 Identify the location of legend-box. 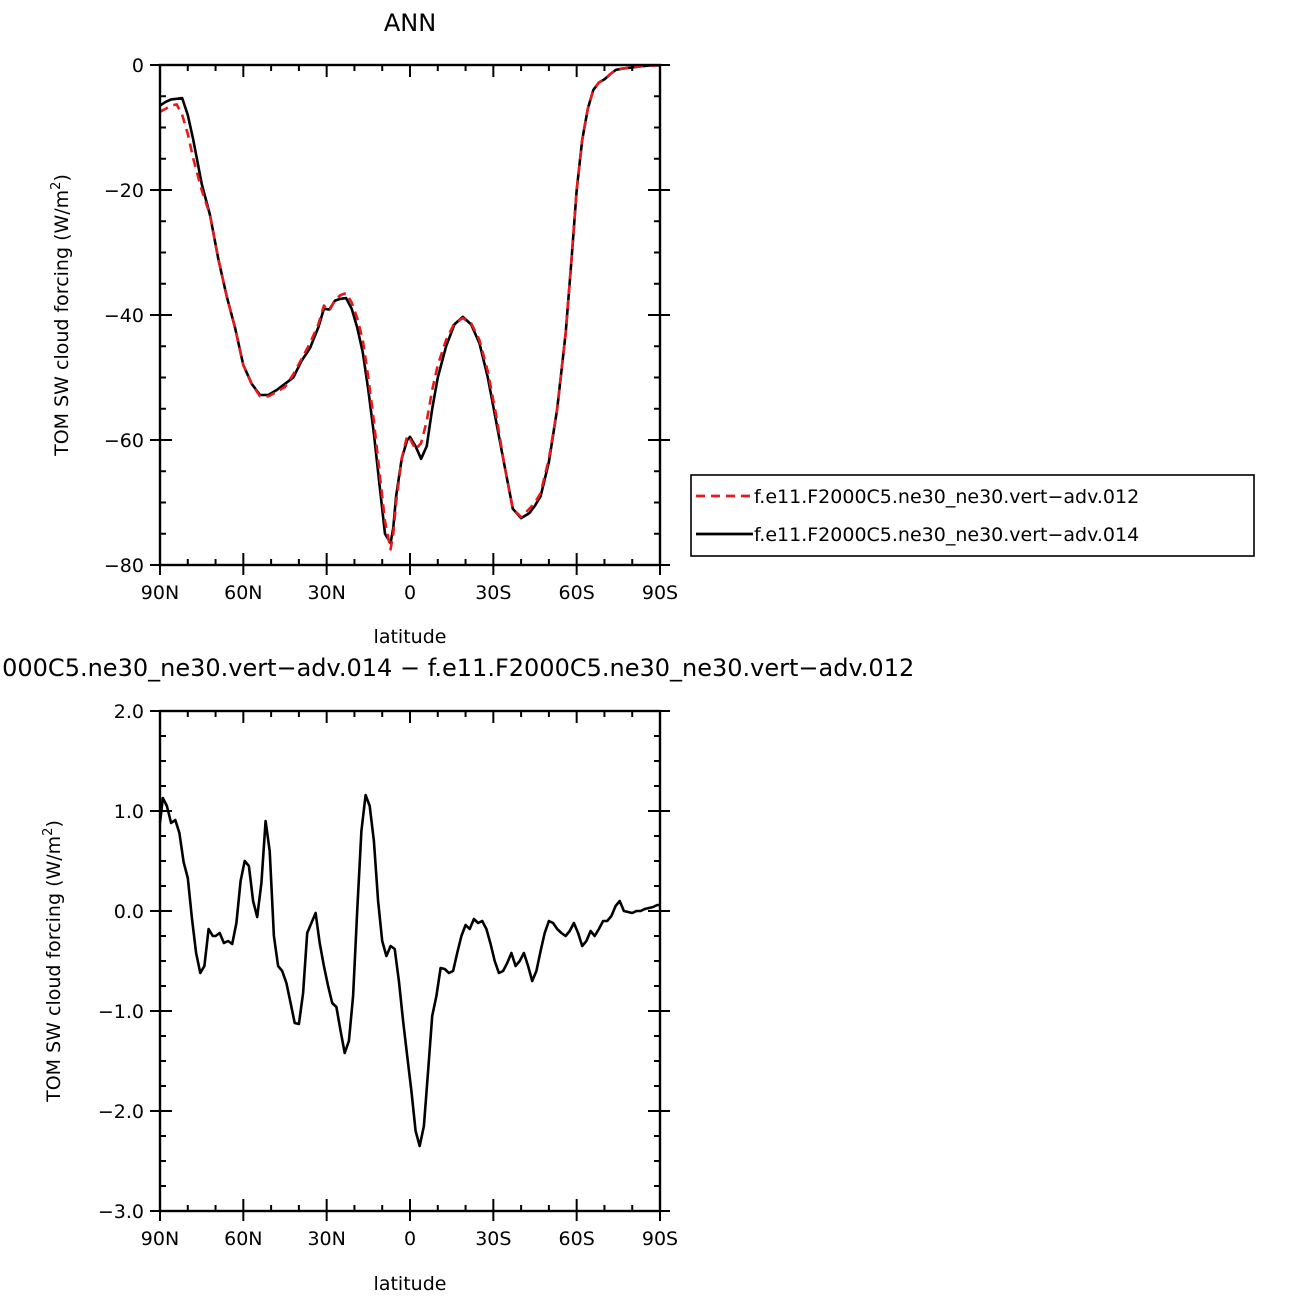
(972, 515).